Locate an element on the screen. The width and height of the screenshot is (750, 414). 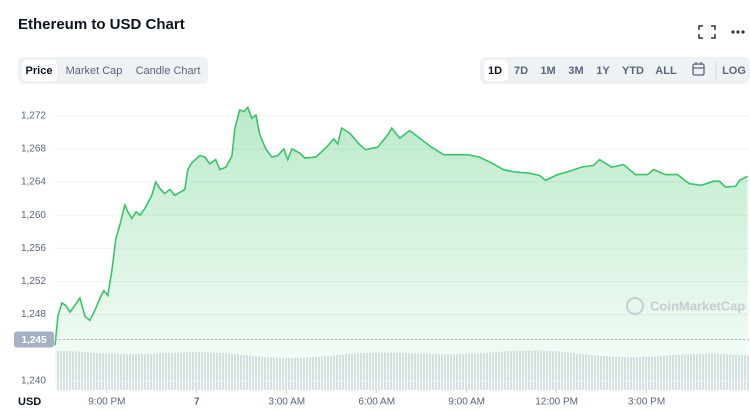
y-tick-label: 1,252 is located at coordinates (33, 281).